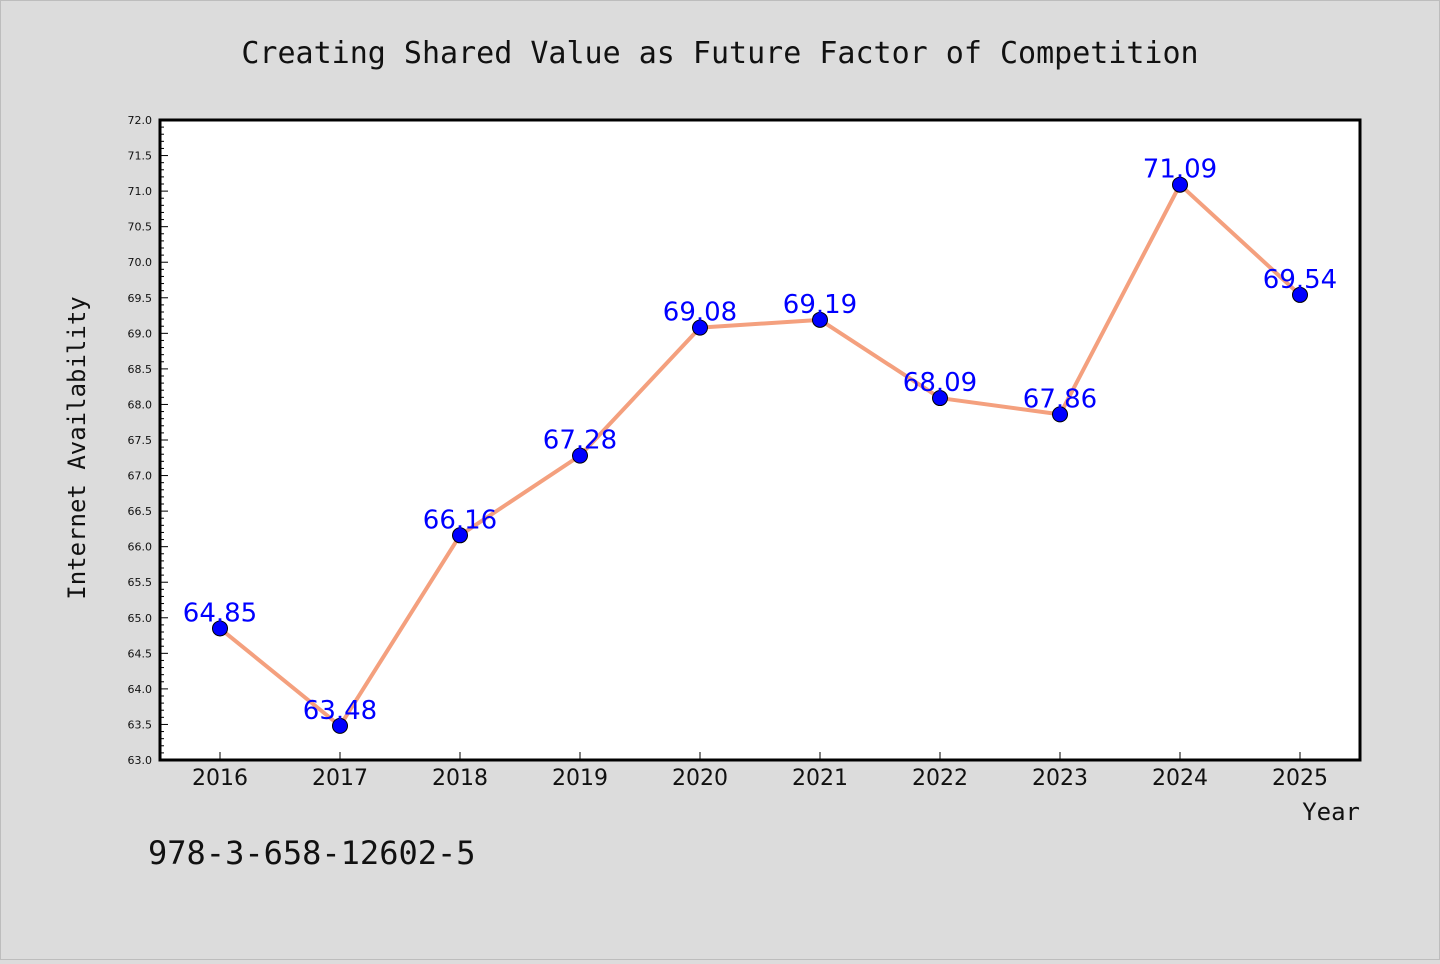 The height and width of the screenshot is (964, 1440). What do you see at coordinates (220, 778) in the screenshot?
I see `x-tick-label: 2016` at bounding box center [220, 778].